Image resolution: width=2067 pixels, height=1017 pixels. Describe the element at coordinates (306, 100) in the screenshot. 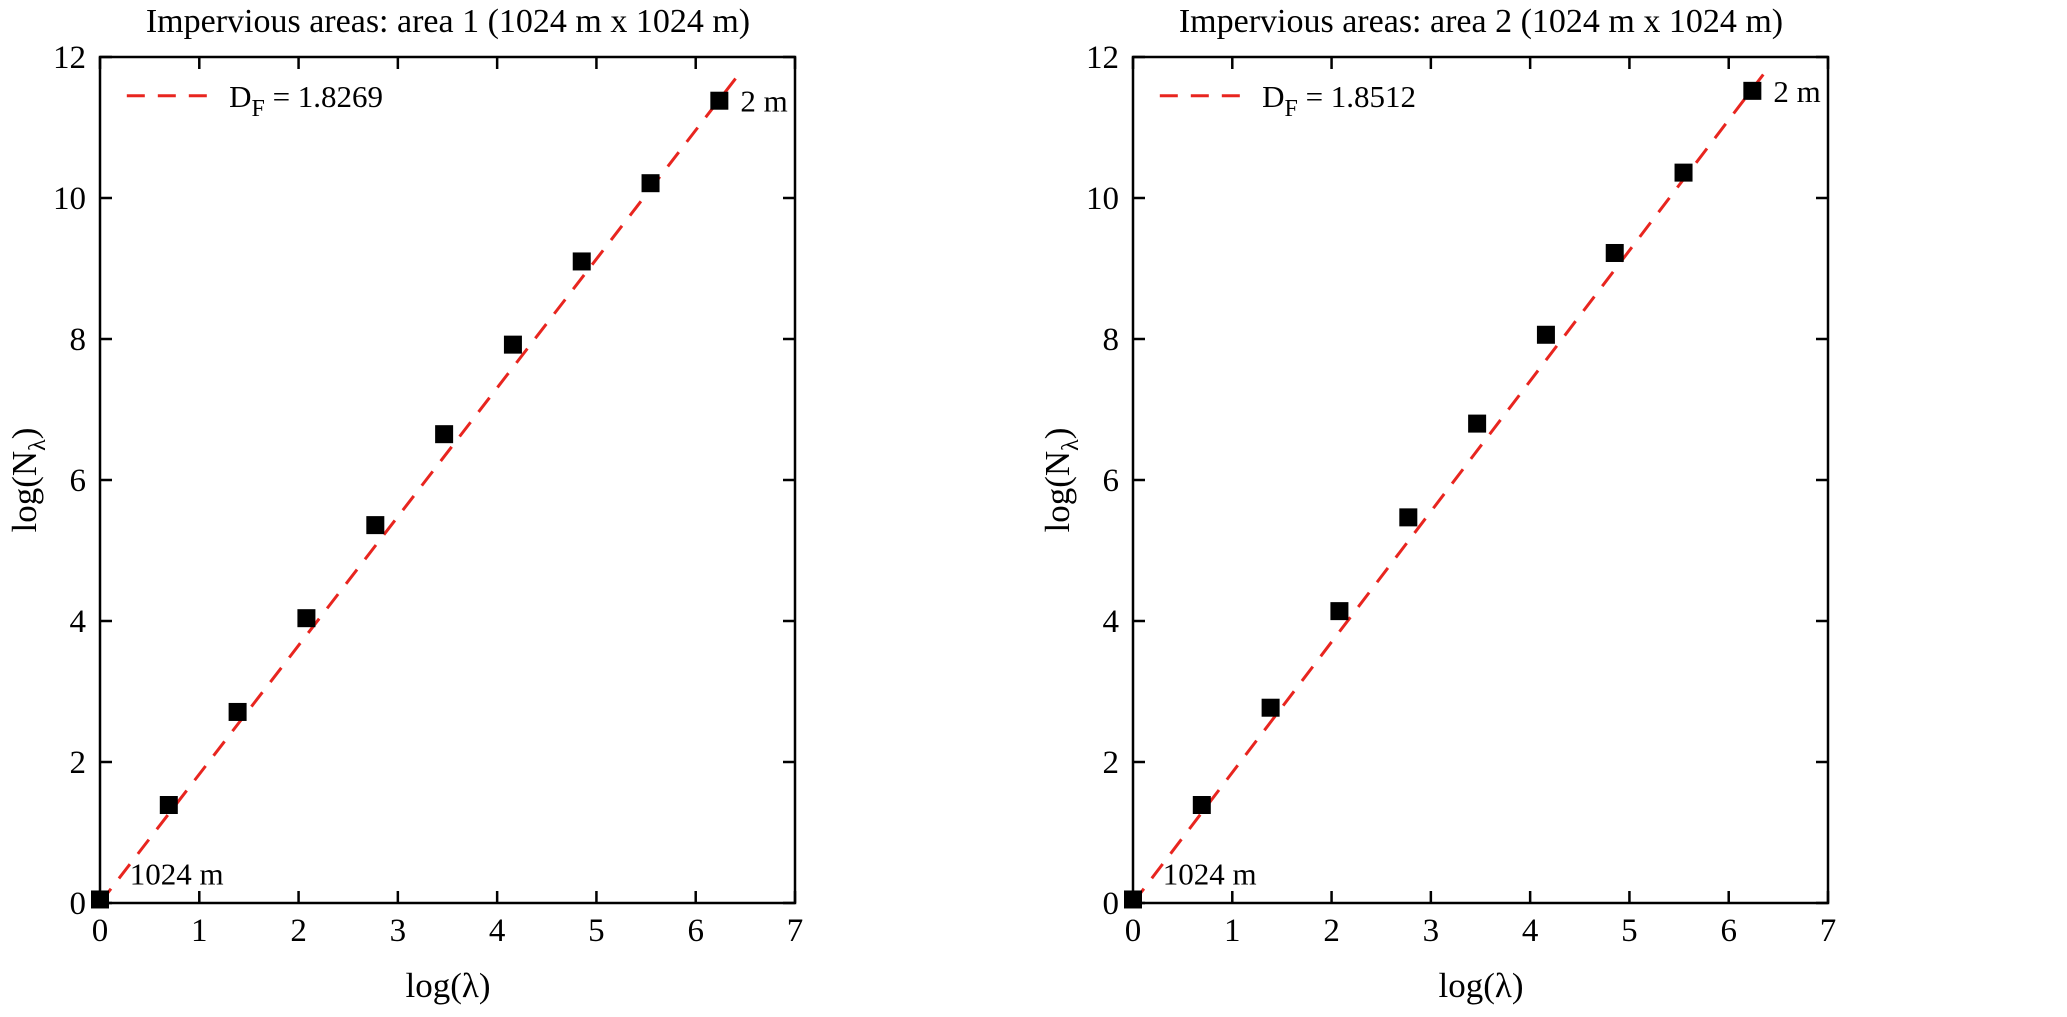

I see `legend-label: DF = 1.8269` at that location.